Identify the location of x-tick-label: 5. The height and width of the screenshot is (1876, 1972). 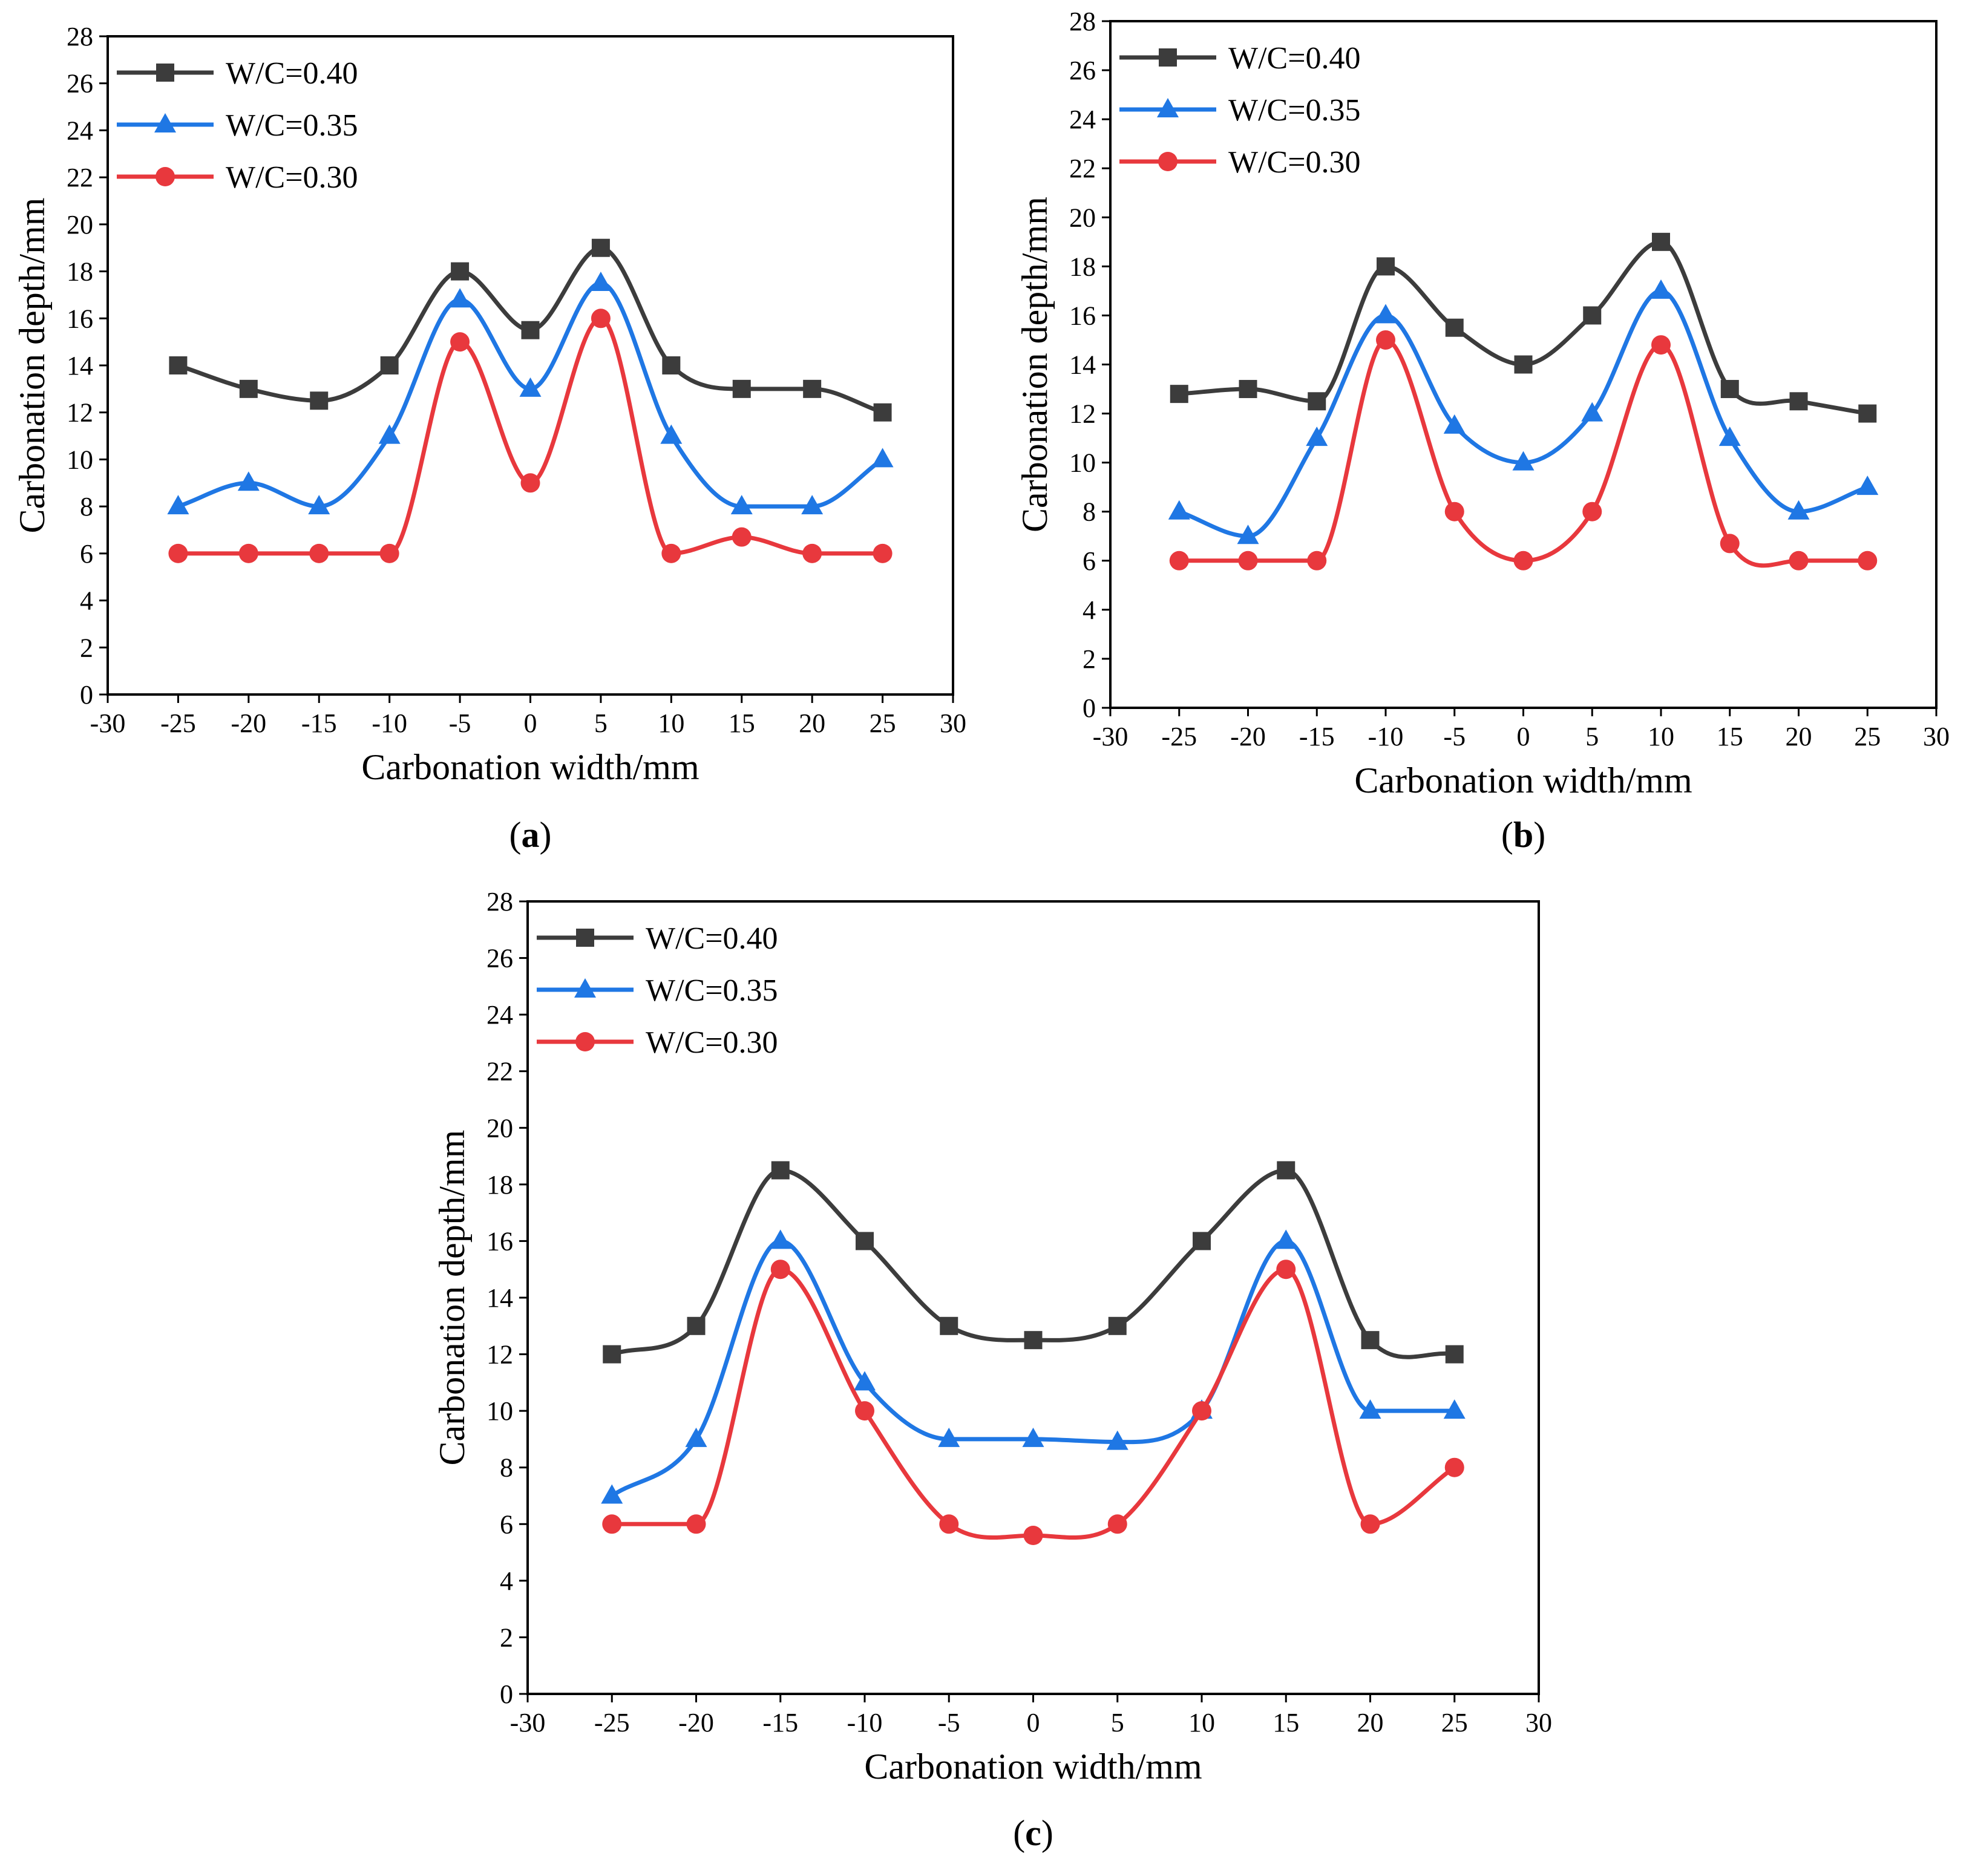
(1117, 1722).